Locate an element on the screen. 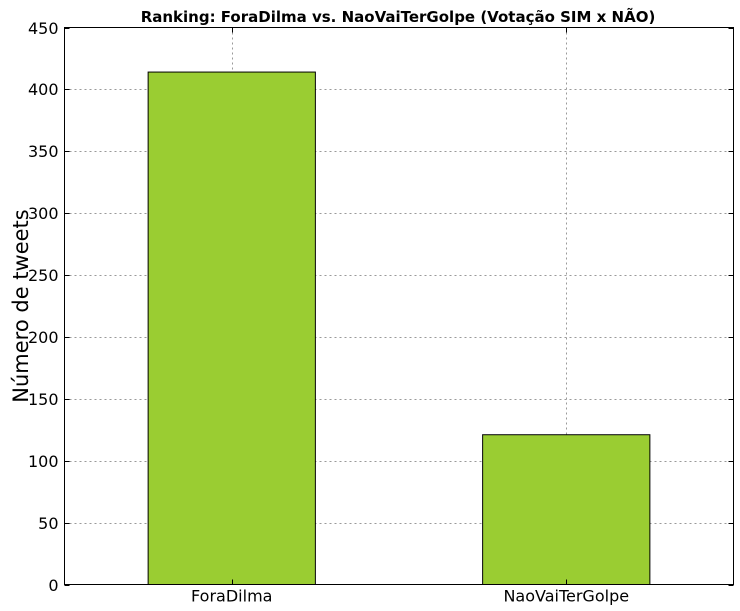  y-tick-label: 100 is located at coordinates (43, 461).